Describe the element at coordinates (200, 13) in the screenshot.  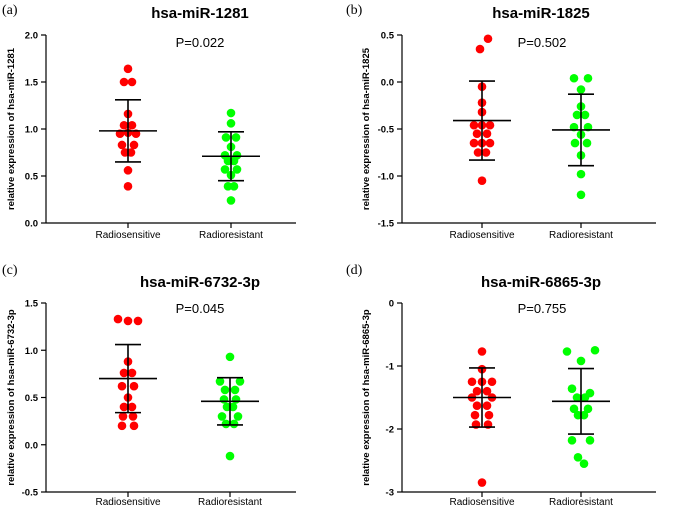
I see `panel-a-title: hsa-miR-1281` at that location.